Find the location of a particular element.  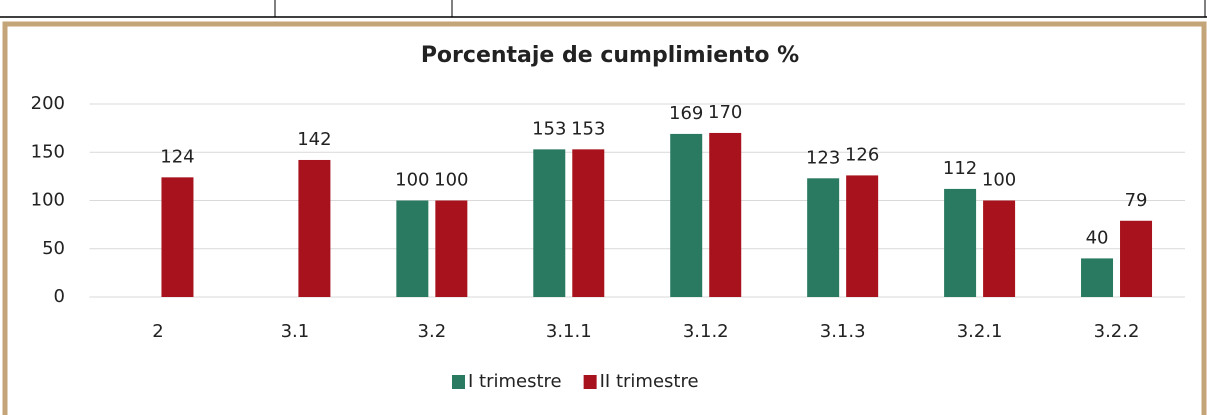

x-tick-label: 2 is located at coordinates (157, 331).